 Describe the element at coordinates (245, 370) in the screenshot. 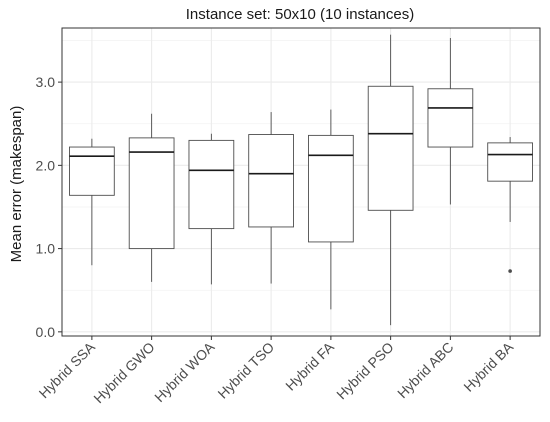

I see `x-tick-label: Hybrid TSO` at that location.